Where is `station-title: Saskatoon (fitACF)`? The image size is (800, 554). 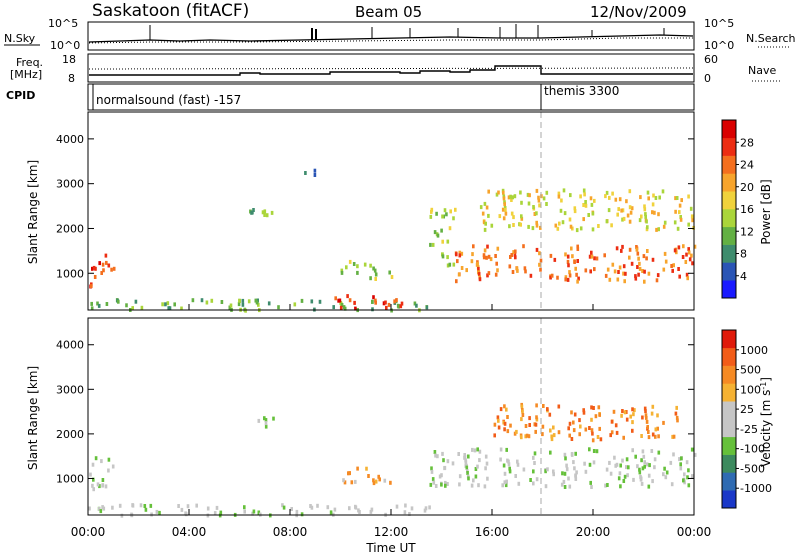
station-title: Saskatoon (fitACF) is located at coordinates (170, 11).